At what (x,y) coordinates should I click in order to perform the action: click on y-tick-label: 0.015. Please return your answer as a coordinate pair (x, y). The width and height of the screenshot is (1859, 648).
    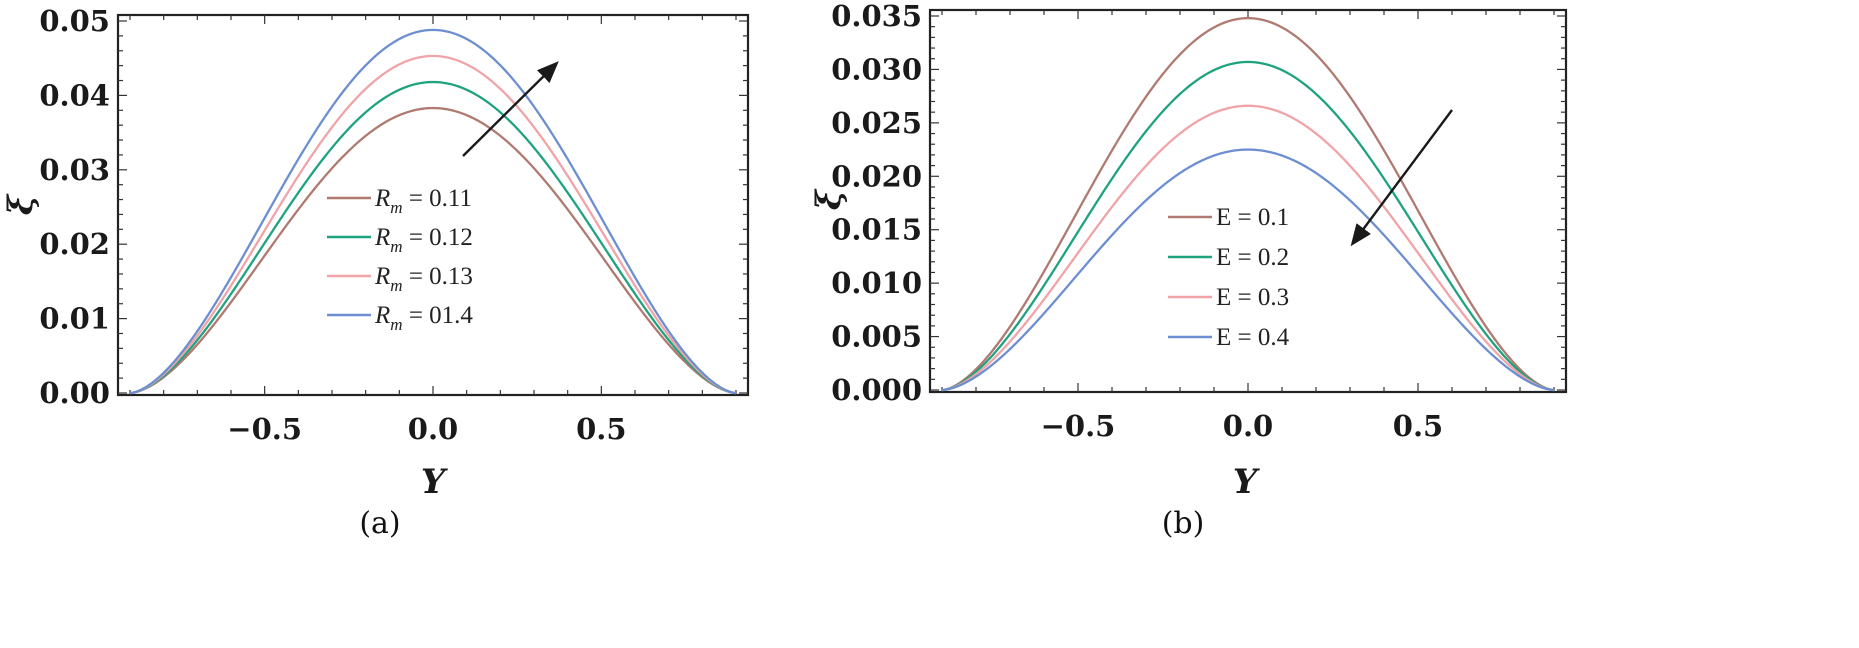
    Looking at the image, I should click on (876, 230).